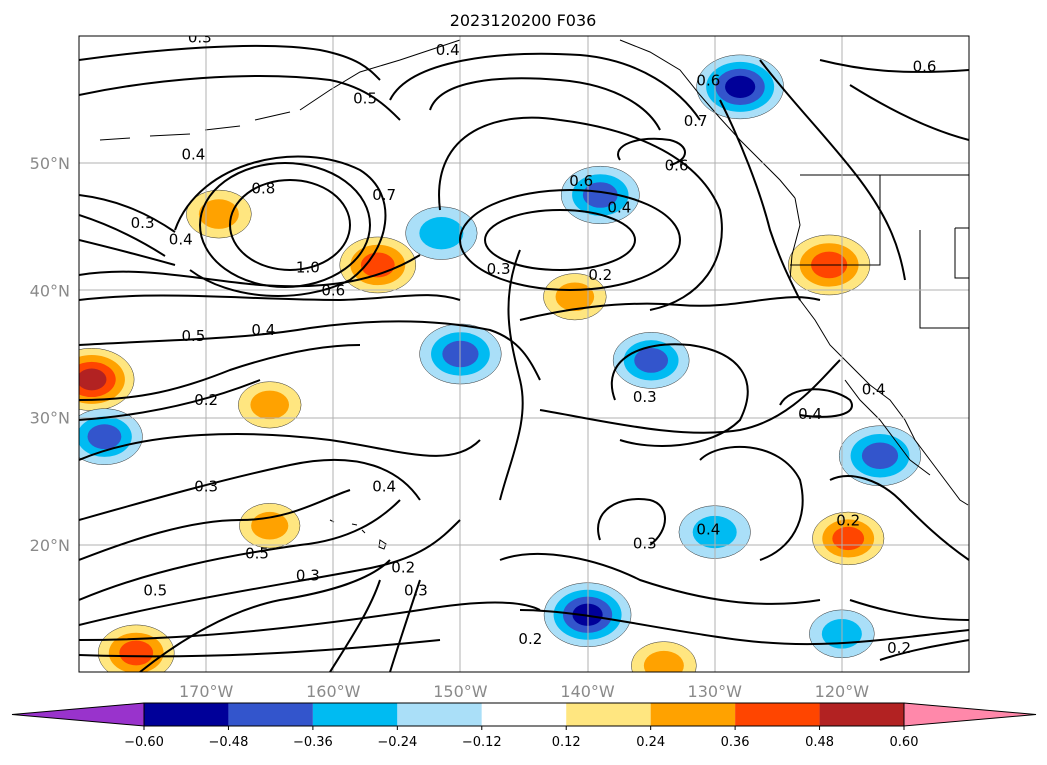 Image resolution: width=1047 pixels, height=765 pixels. What do you see at coordinates (78, 714) in the screenshot?
I see `colorbar-extend-low` at bounding box center [78, 714].